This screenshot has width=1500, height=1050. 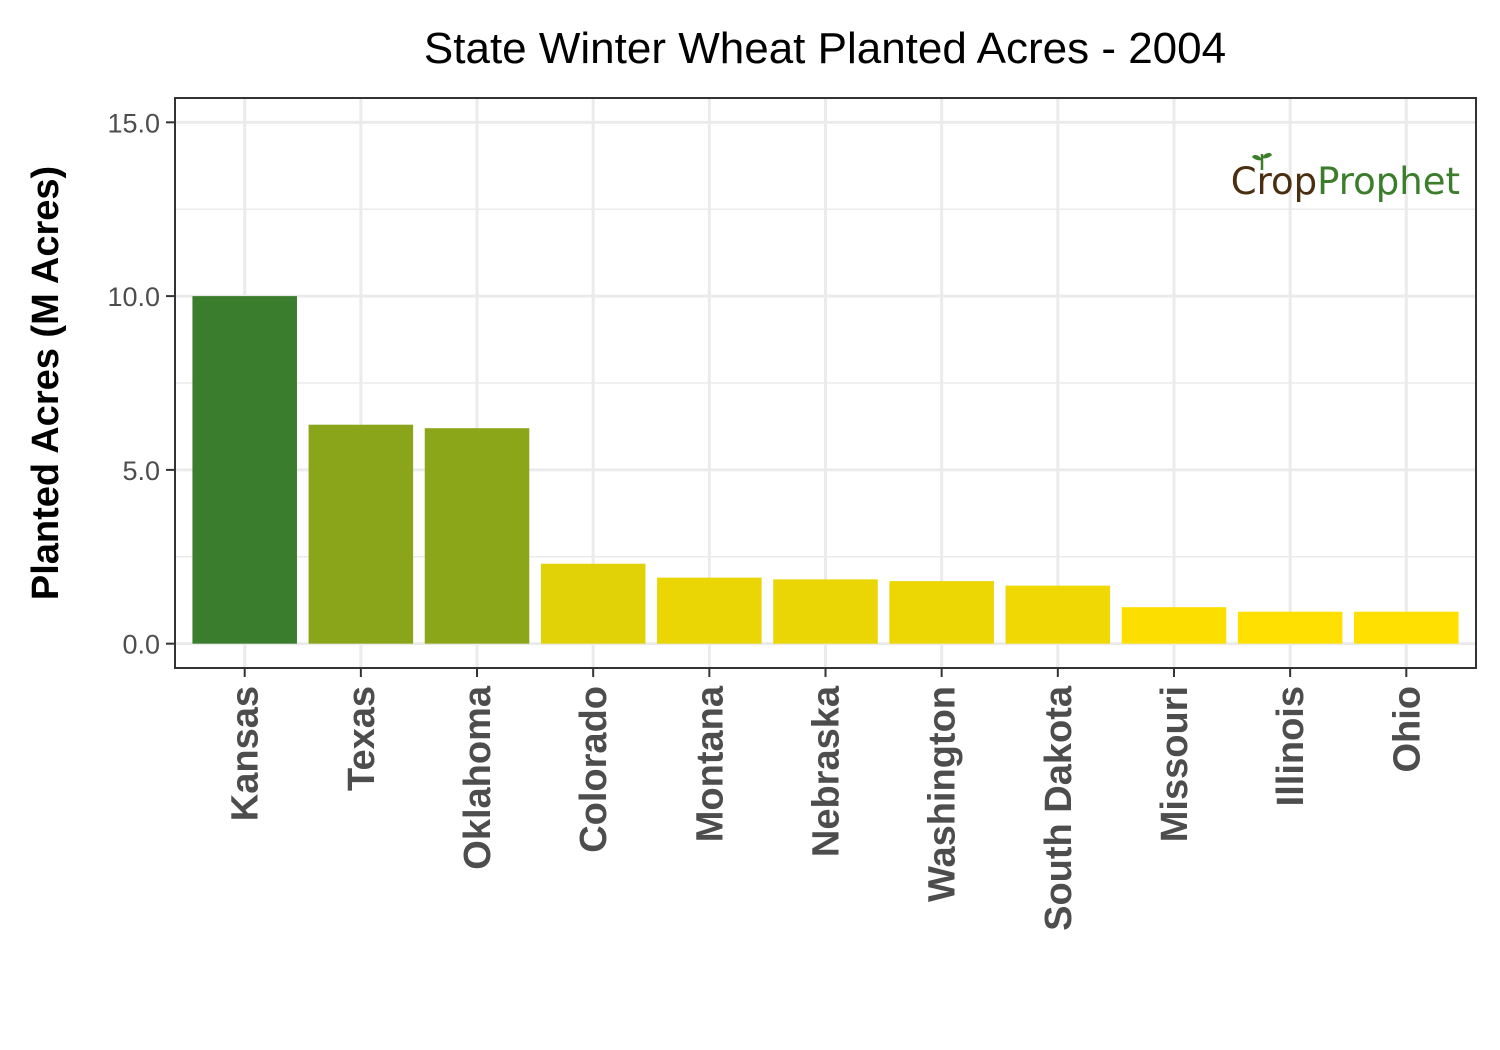 What do you see at coordinates (361, 534) in the screenshot?
I see `bar-texas` at bounding box center [361, 534].